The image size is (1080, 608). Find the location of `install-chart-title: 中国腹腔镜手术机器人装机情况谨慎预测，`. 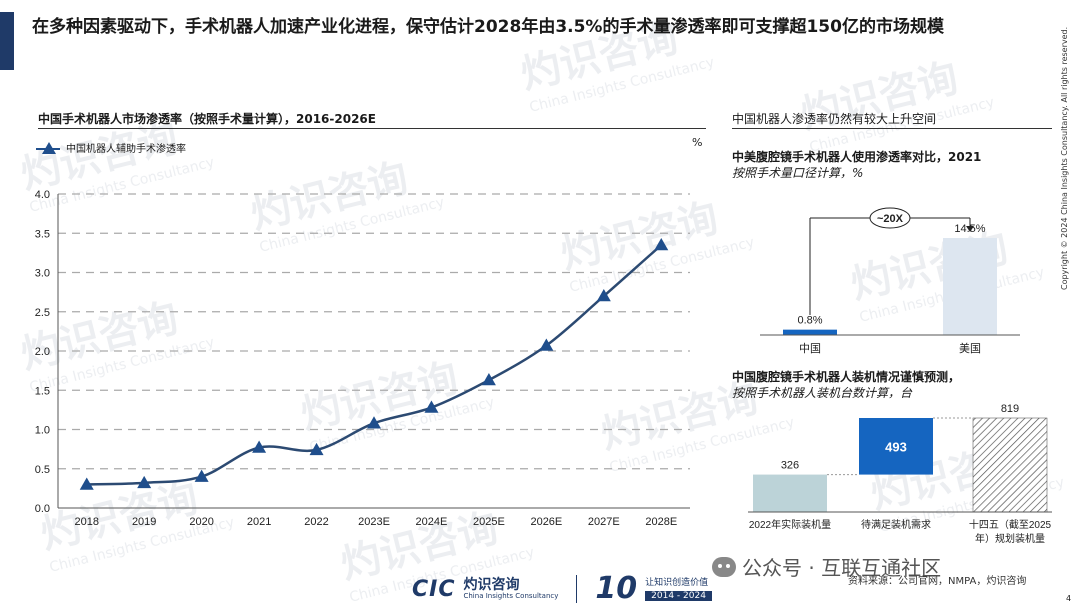

install-chart-title: 中国腹腔镜手术机器人装机情况谨慎预测， is located at coordinates (846, 377).